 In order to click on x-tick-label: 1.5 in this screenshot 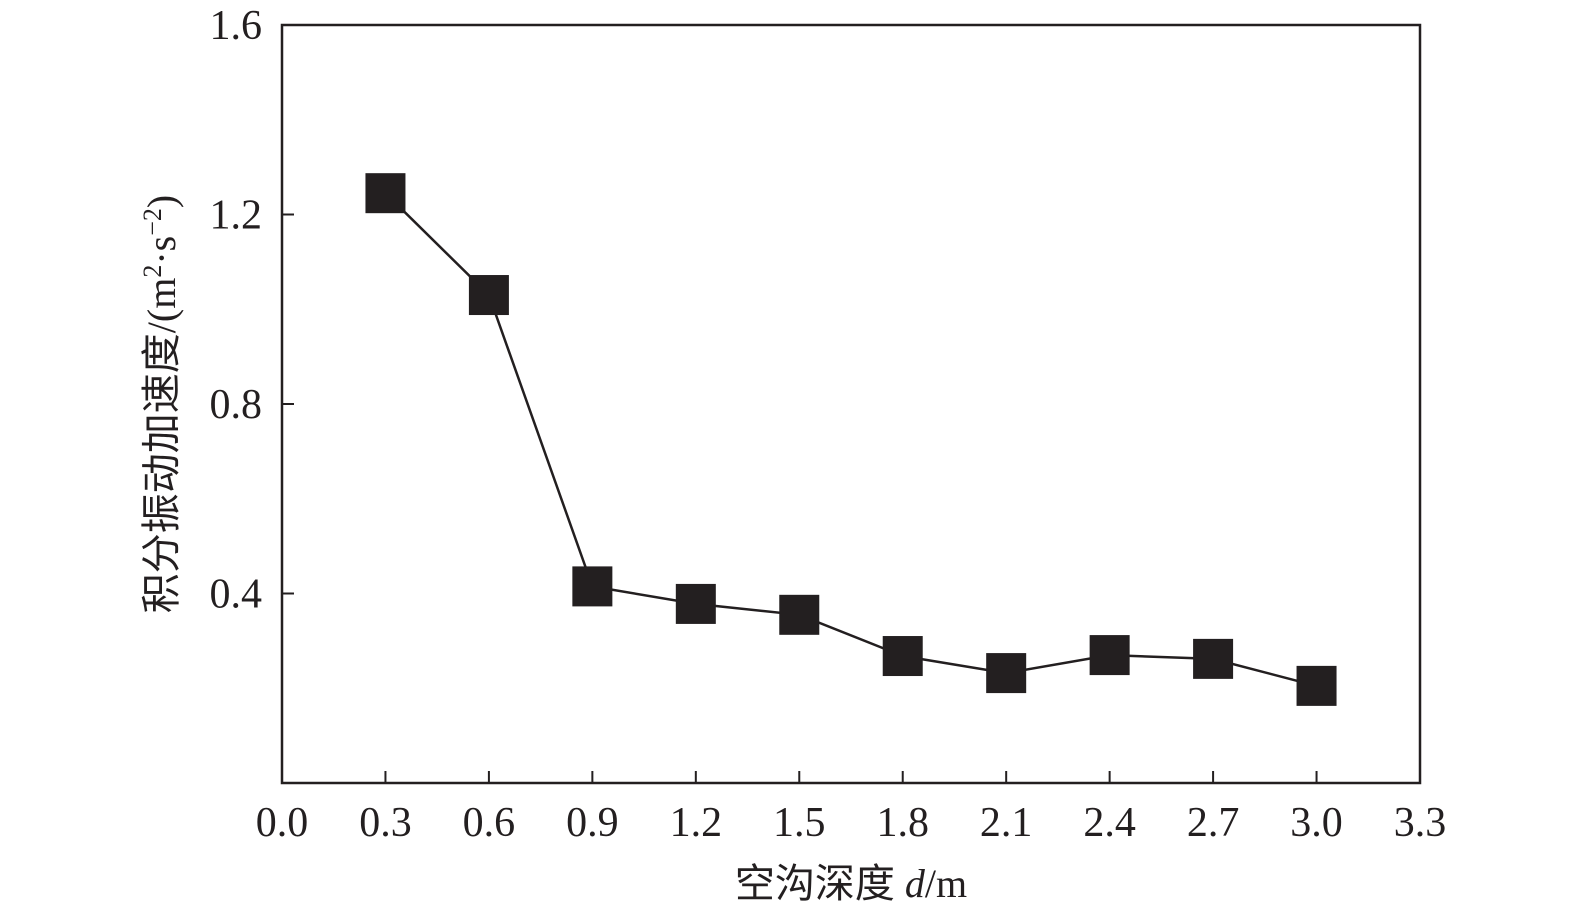, I will do `click(799, 823)`.